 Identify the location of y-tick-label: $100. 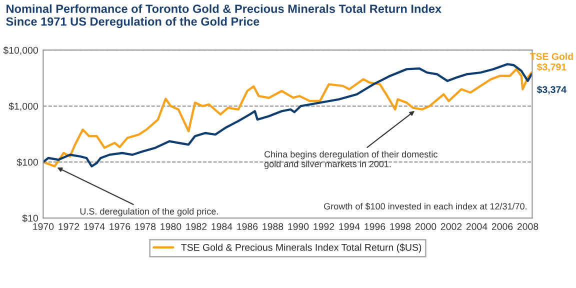
(27, 162).